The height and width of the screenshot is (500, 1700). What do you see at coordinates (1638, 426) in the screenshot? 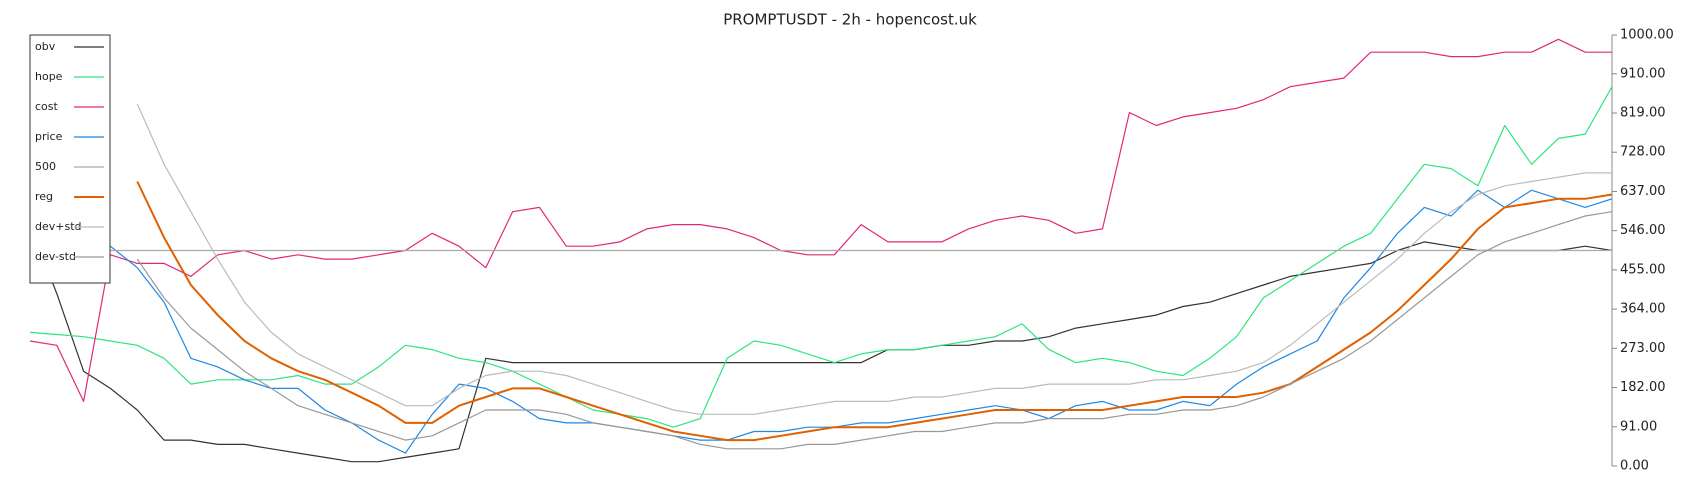
I see `y-tick-label: 91.00` at bounding box center [1638, 426].